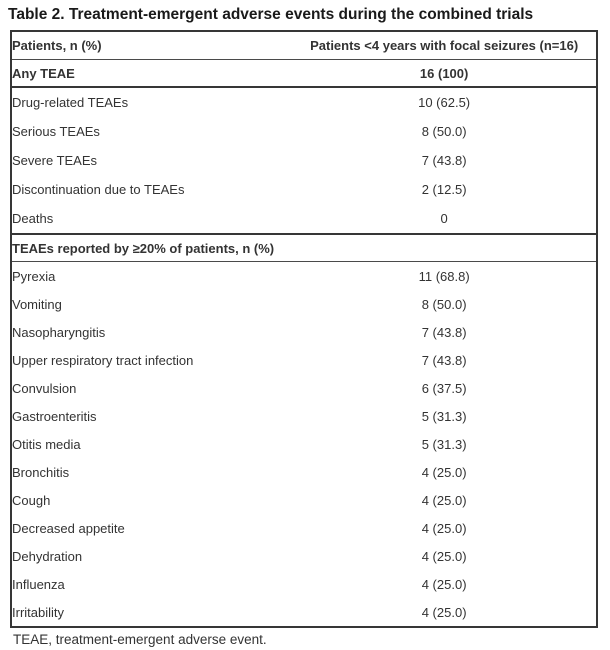  What do you see at coordinates (152, 45) in the screenshot?
I see `column-header-patients: Patients, n (%)` at bounding box center [152, 45].